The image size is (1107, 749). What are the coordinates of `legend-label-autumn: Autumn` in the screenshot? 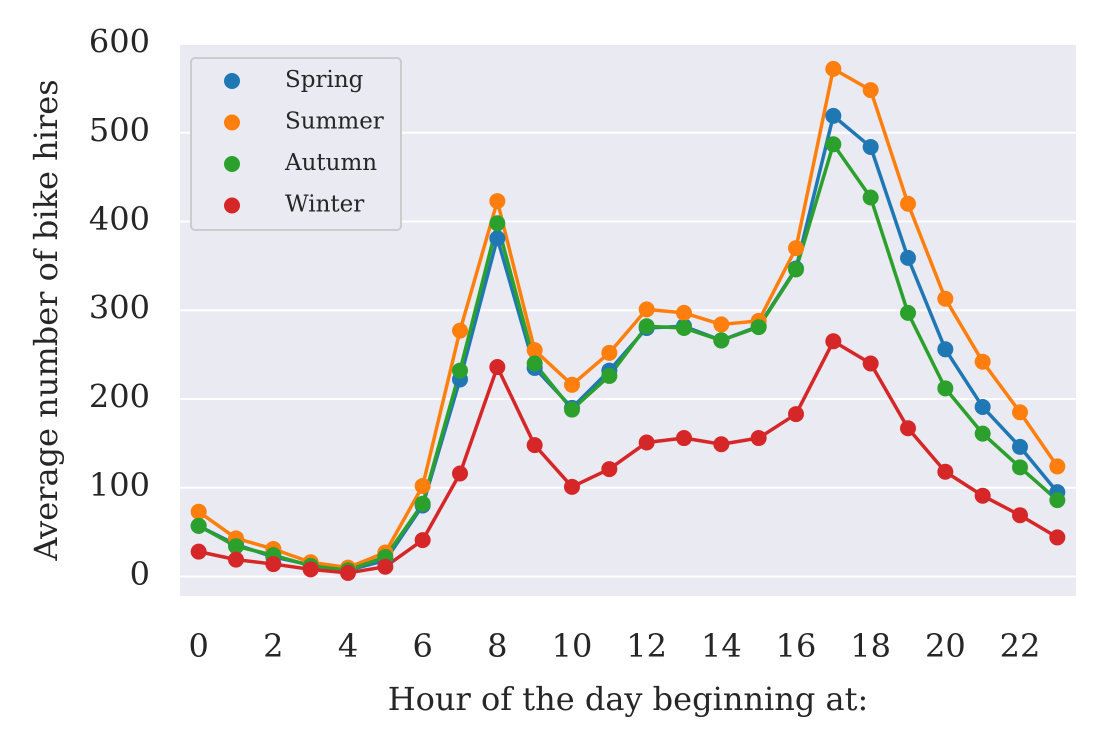 It's located at (330, 163).